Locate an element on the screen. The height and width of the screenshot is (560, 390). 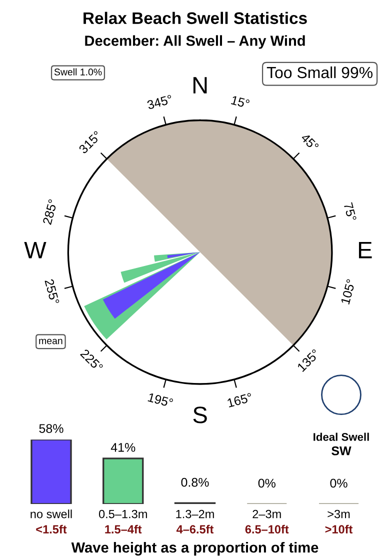
text: 6.5–10ft is located at coordinates (267, 529).